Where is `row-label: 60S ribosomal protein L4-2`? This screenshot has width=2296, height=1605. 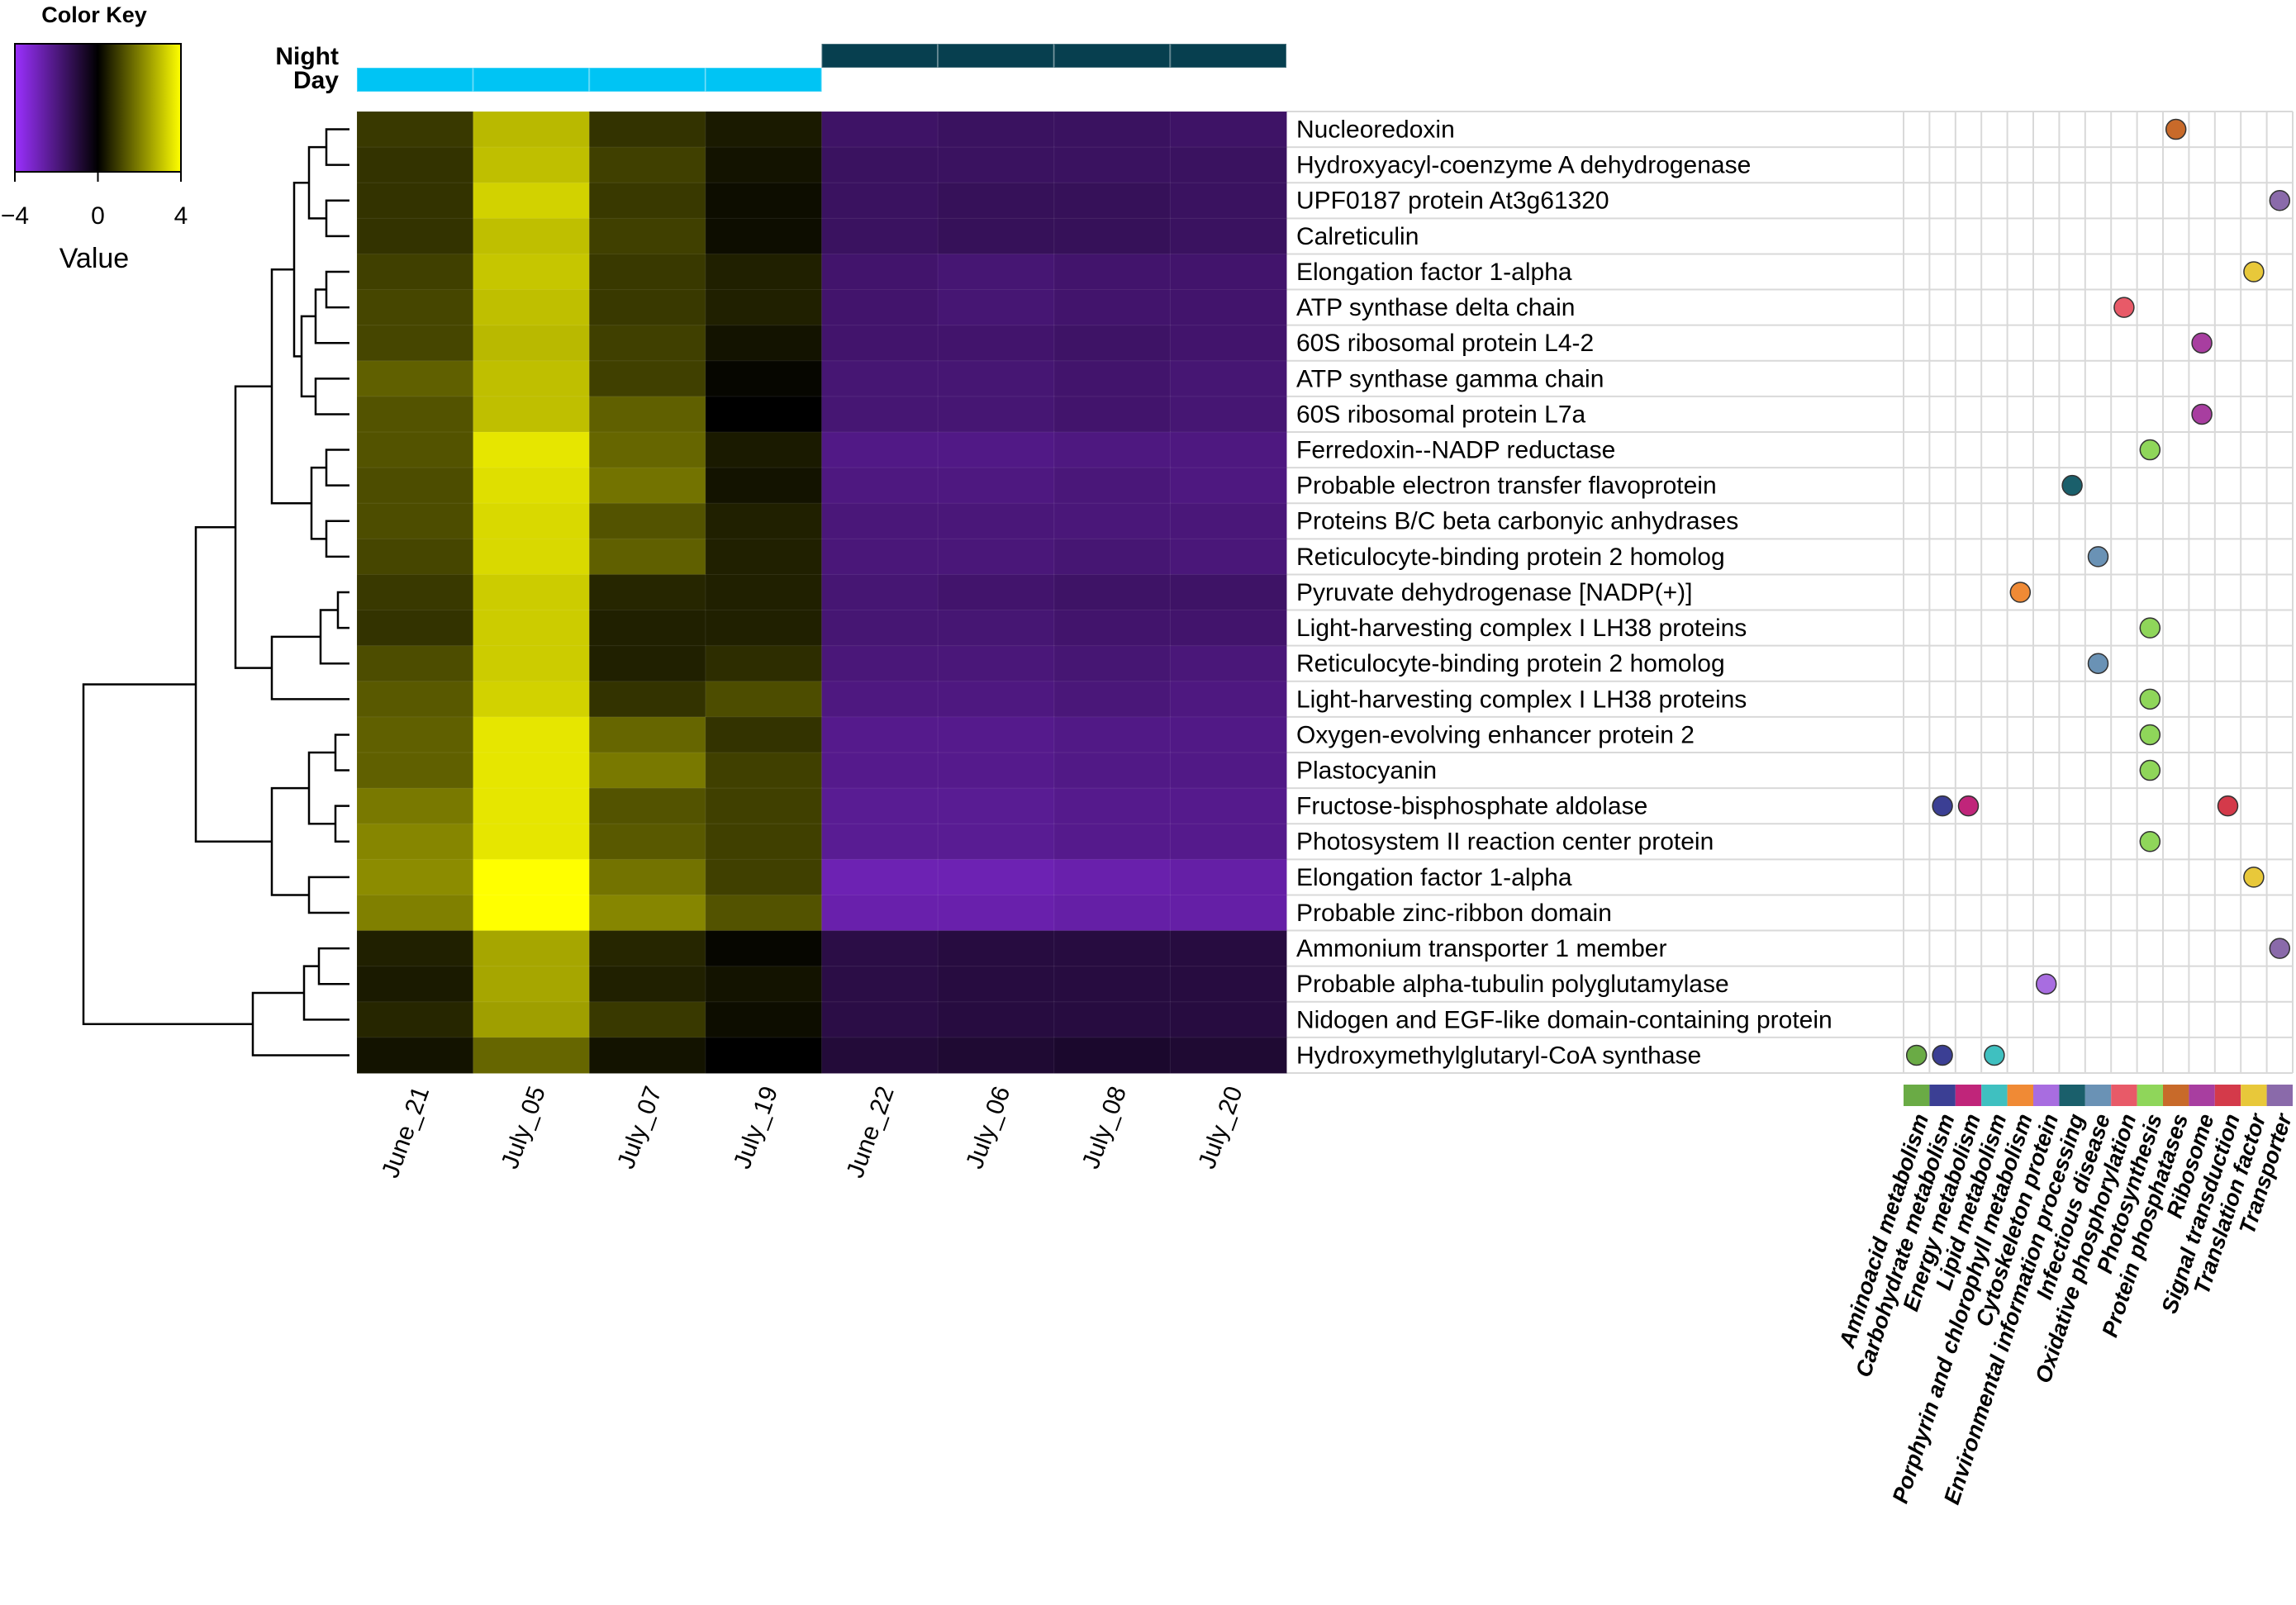
row-label: 60S ribosomal protein L4-2 is located at coordinates (1445, 343).